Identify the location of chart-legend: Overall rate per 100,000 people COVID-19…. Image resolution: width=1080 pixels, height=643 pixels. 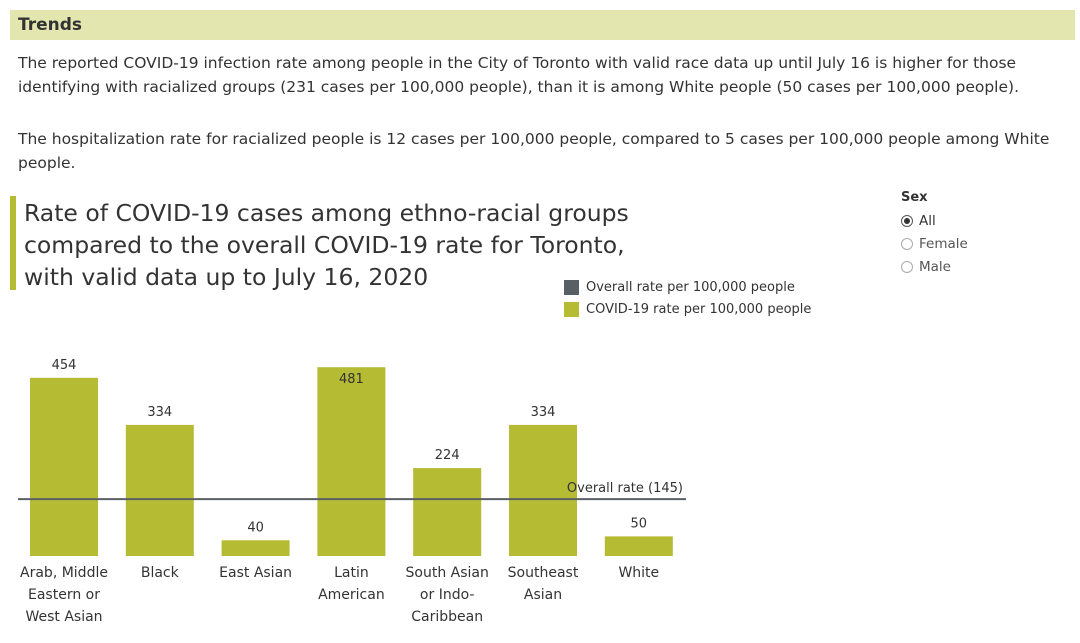
(687, 298).